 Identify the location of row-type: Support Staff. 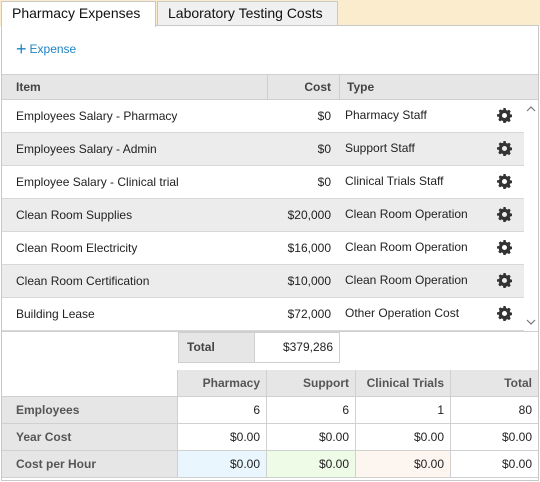
(380, 148).